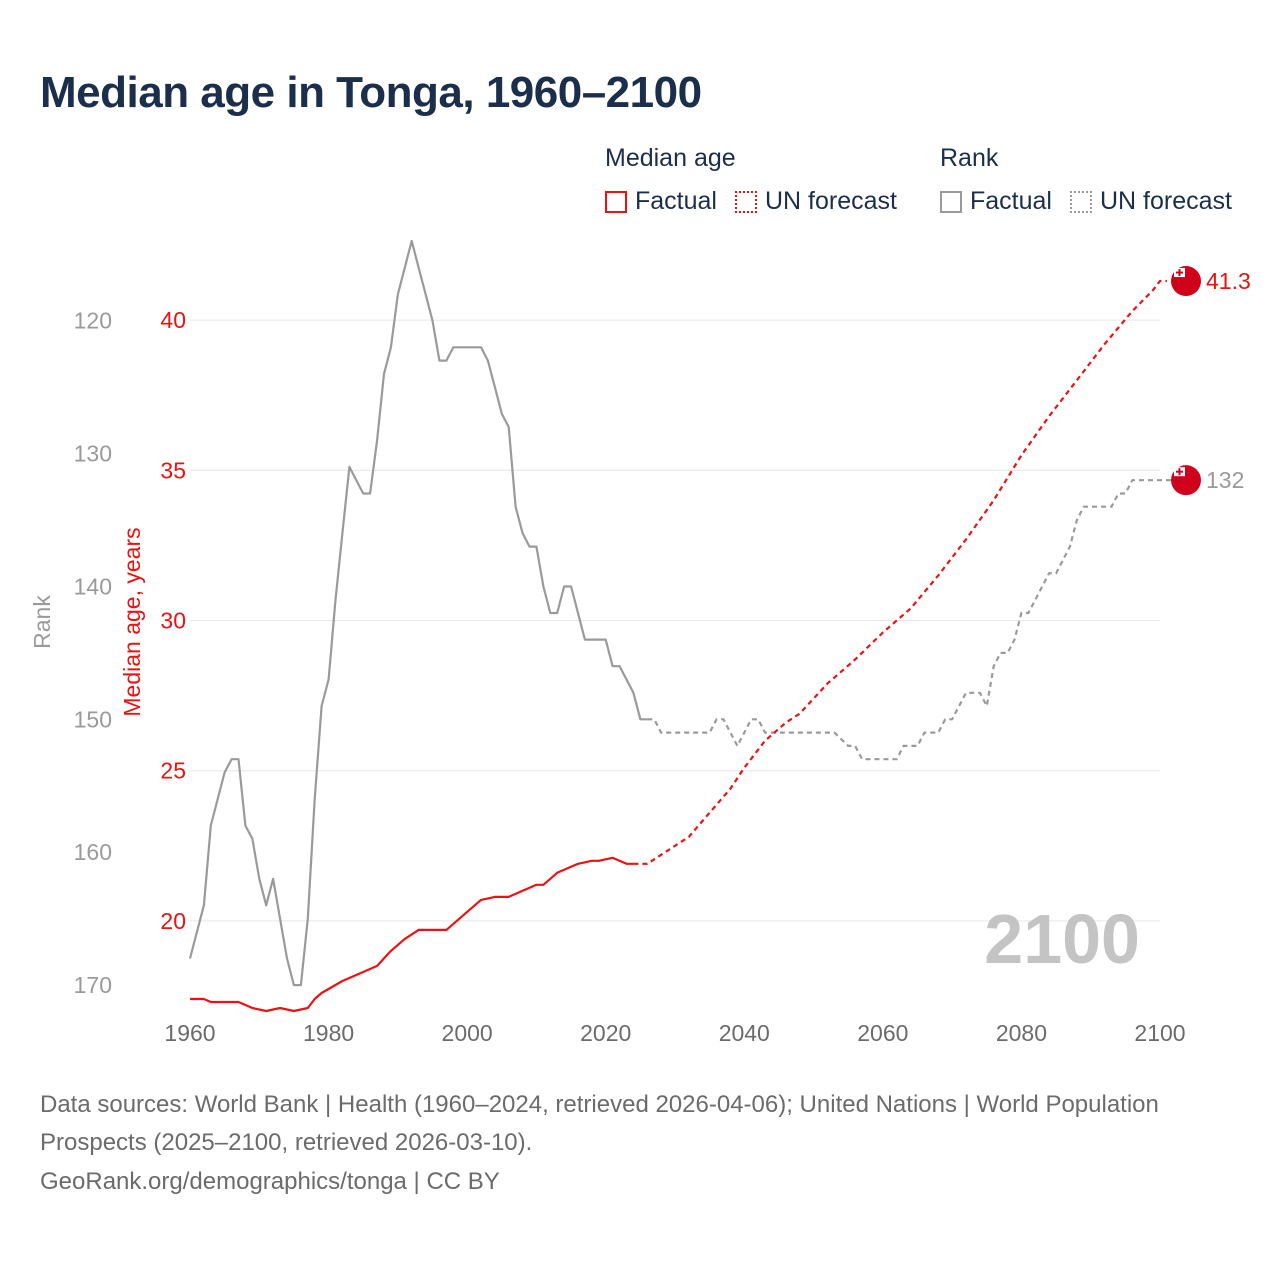 The width and height of the screenshot is (1280, 1280). What do you see at coordinates (467, 1033) in the screenshot?
I see `x-tick-label: 2000` at bounding box center [467, 1033].